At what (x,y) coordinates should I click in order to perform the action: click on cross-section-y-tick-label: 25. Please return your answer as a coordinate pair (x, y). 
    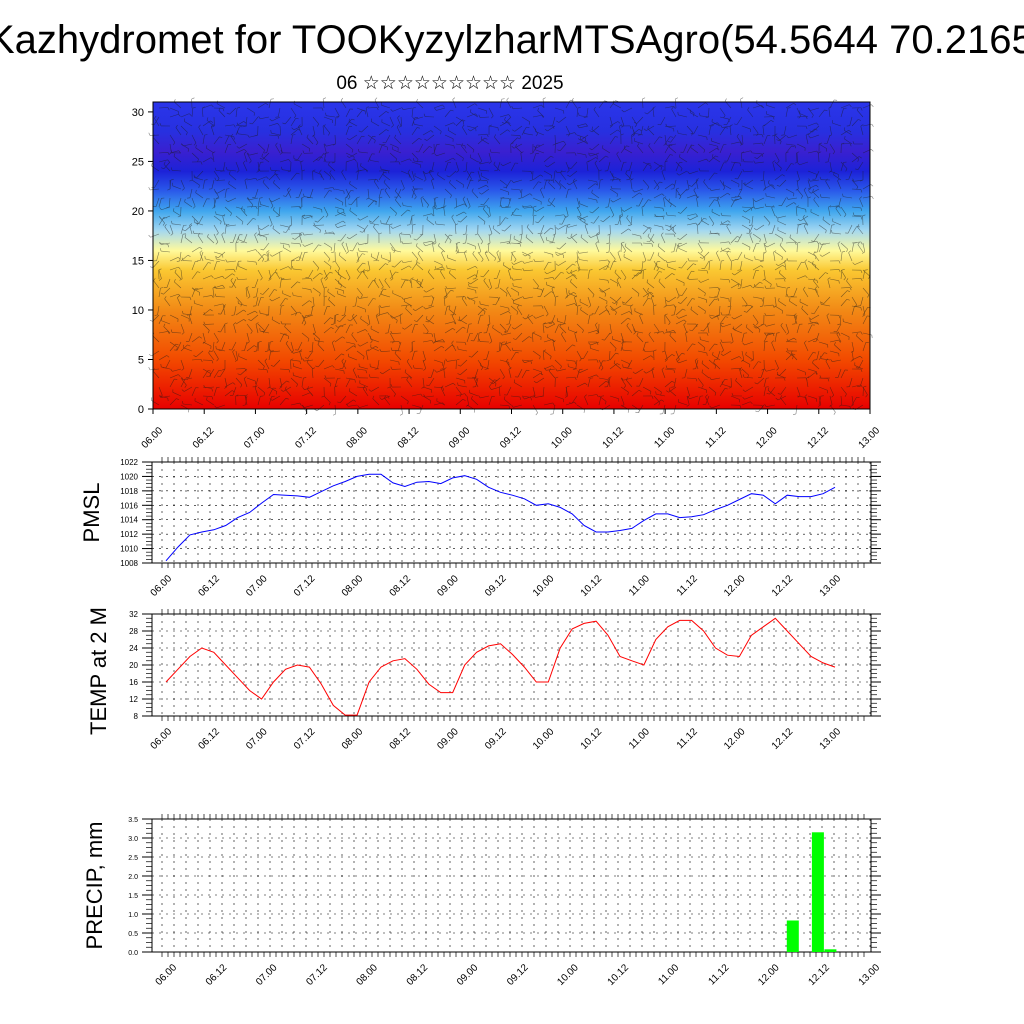
    Looking at the image, I should click on (138, 162).